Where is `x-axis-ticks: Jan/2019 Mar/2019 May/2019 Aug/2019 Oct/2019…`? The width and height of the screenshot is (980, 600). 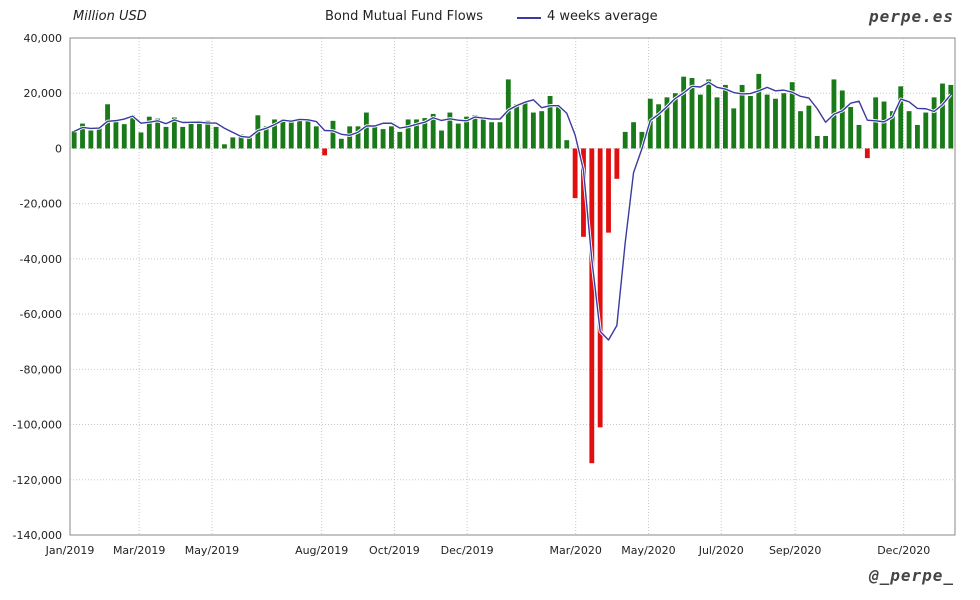
x-axis-ticks: Jan/2019 Mar/2019 May/2019 Aug/2019 Oct/2019… is located at coordinates (488, 550).